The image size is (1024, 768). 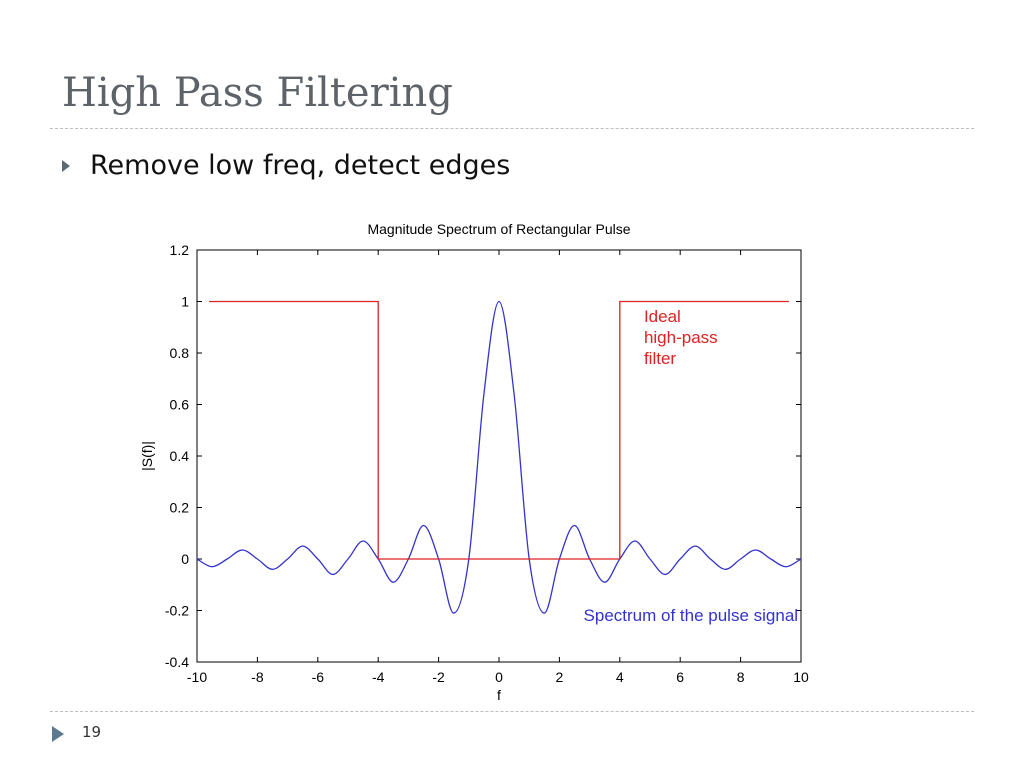 What do you see at coordinates (180, 508) in the screenshot?
I see `y-tick-label: 0.2` at bounding box center [180, 508].